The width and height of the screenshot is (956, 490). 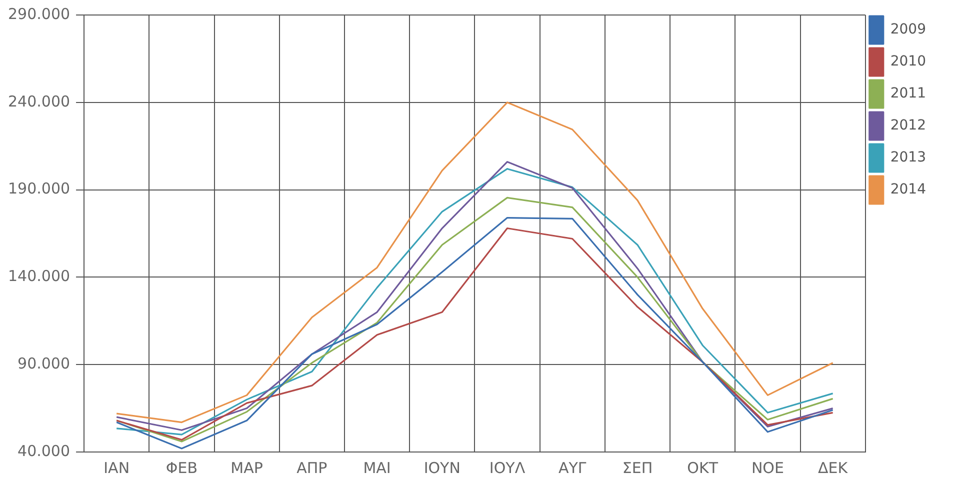 What do you see at coordinates (377, 467) in the screenshot?
I see `x-tick-label: ΜΑΙ` at bounding box center [377, 467].